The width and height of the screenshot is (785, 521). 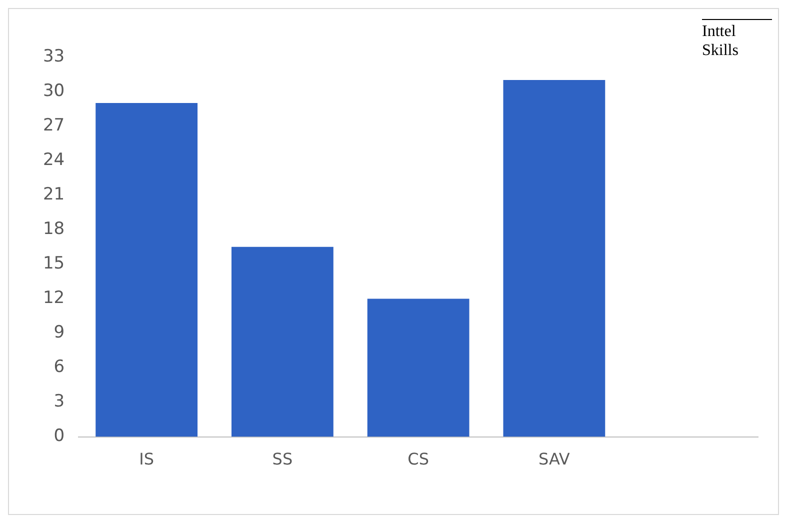 I want to click on y-tick-label: 9, so click(x=59, y=332).